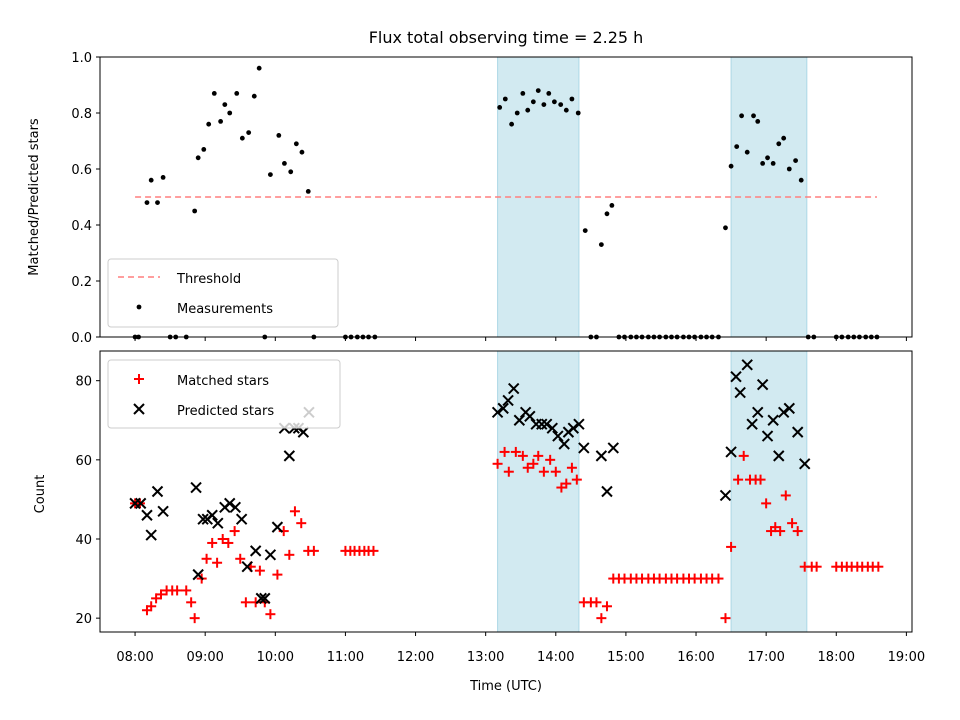  What do you see at coordinates (204, 657) in the screenshot?
I see `x-tick-label: 09:00` at bounding box center [204, 657].